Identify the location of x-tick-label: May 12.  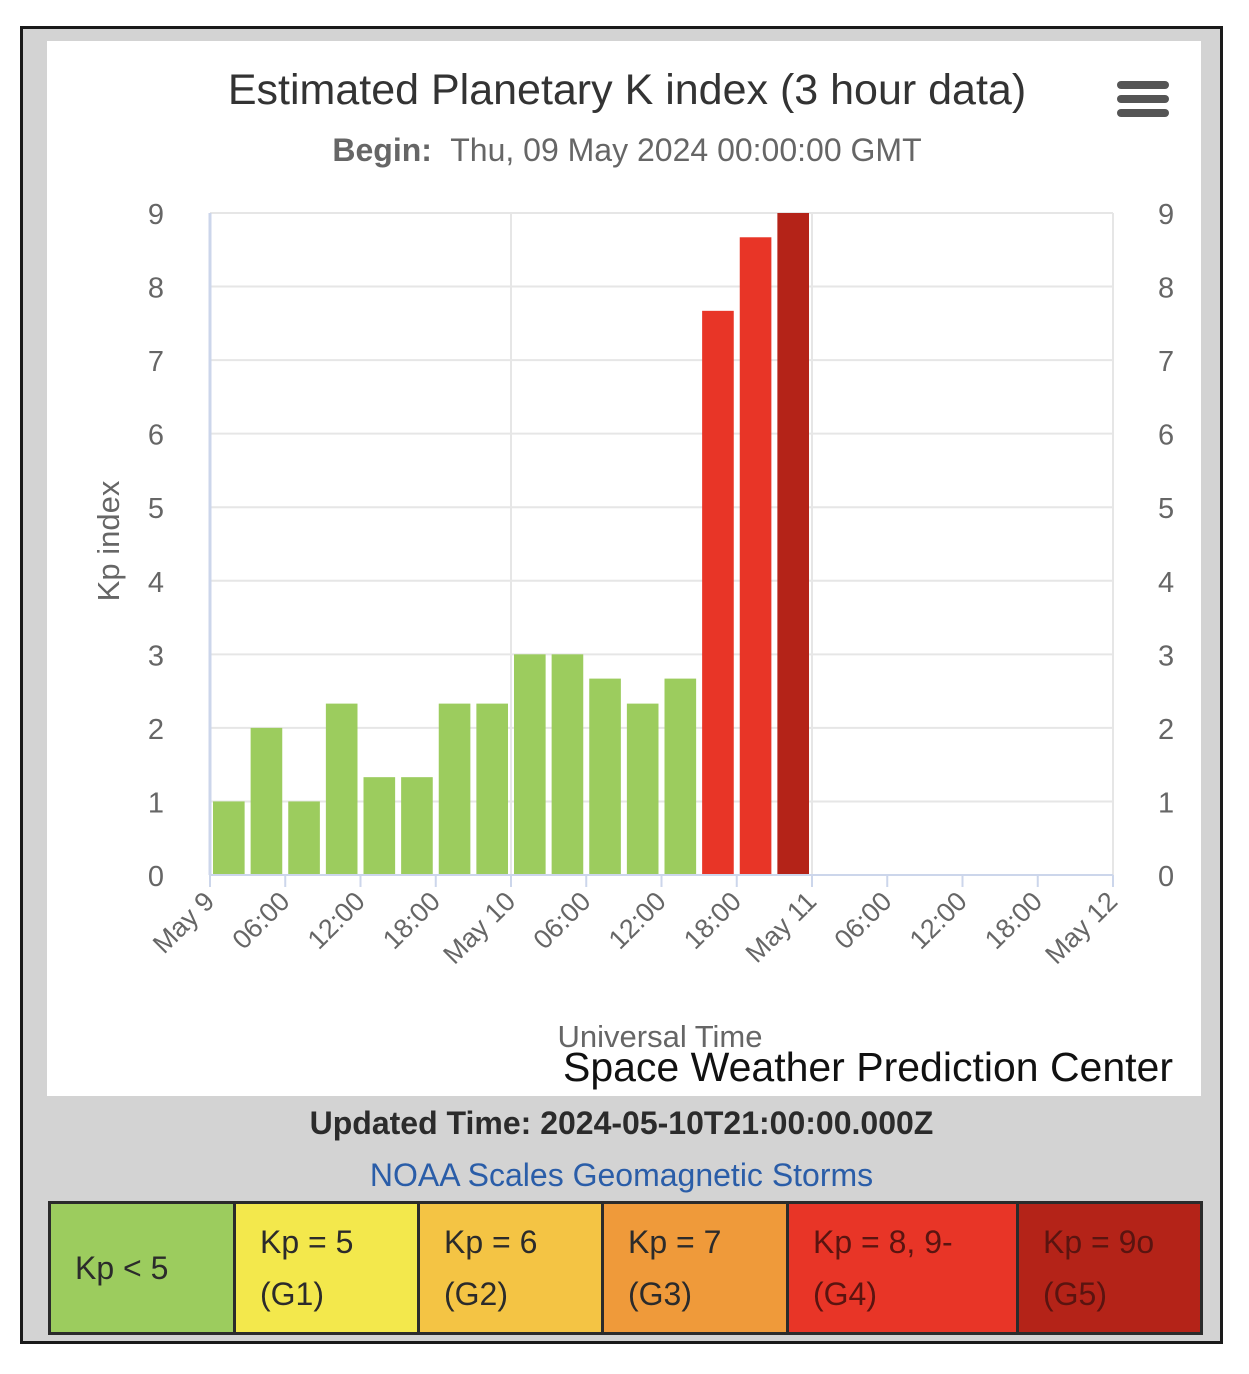
(1081, 928).